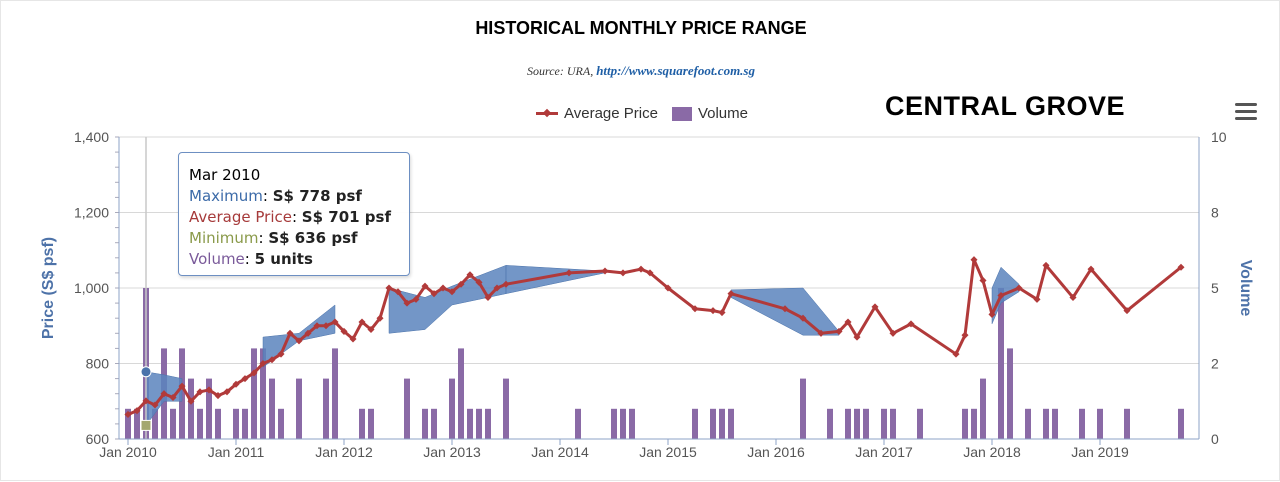 This screenshot has width=1280, height=482. I want to click on y-right-tick-label: 2, so click(1215, 364).